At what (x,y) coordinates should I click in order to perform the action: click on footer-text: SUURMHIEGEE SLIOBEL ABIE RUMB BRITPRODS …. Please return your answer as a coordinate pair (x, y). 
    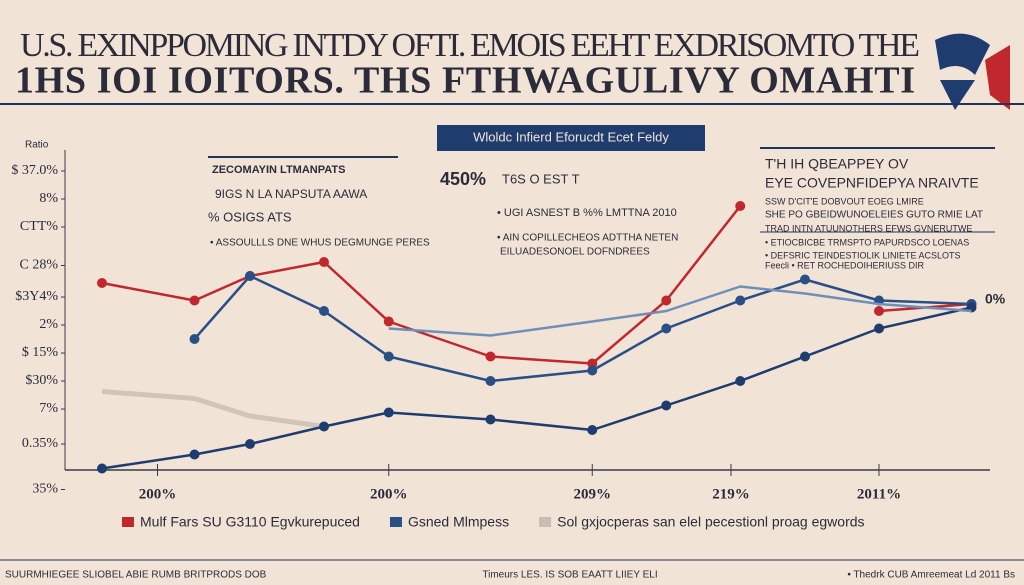
    Looking at the image, I should click on (136, 575).